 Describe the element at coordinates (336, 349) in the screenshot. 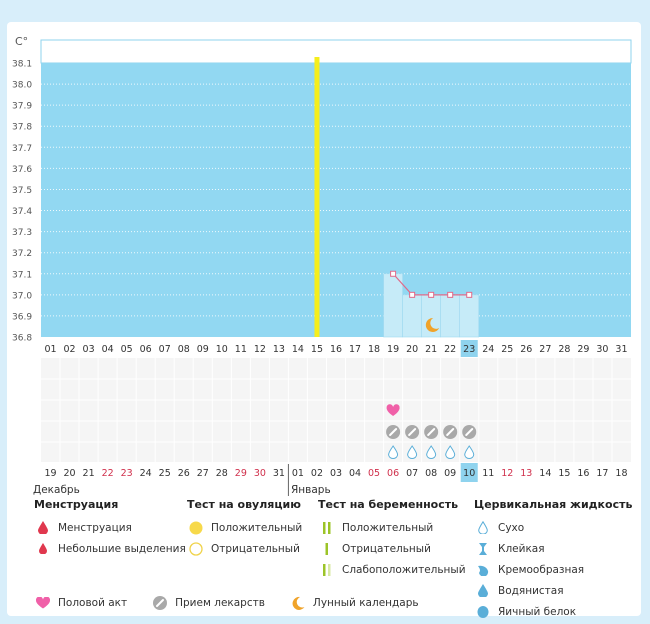

I see `cycle-day-label: 16` at that location.